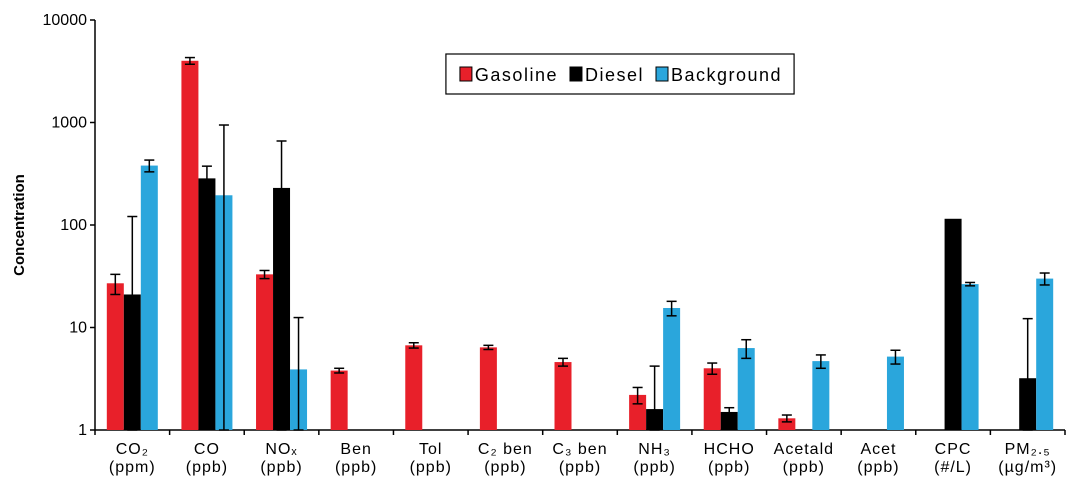  Describe the element at coordinates (69, 123) in the screenshot. I see `y-tick-label: 1000` at that location.